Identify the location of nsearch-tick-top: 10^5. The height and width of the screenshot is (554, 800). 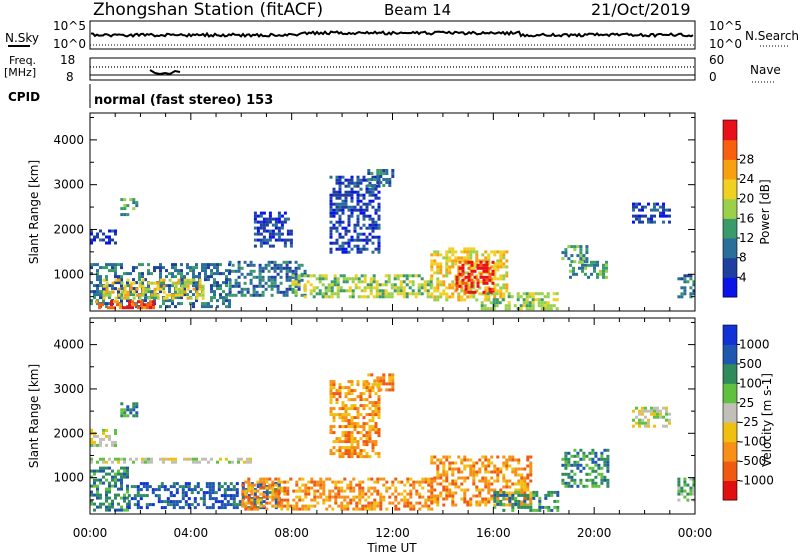
(725, 26).